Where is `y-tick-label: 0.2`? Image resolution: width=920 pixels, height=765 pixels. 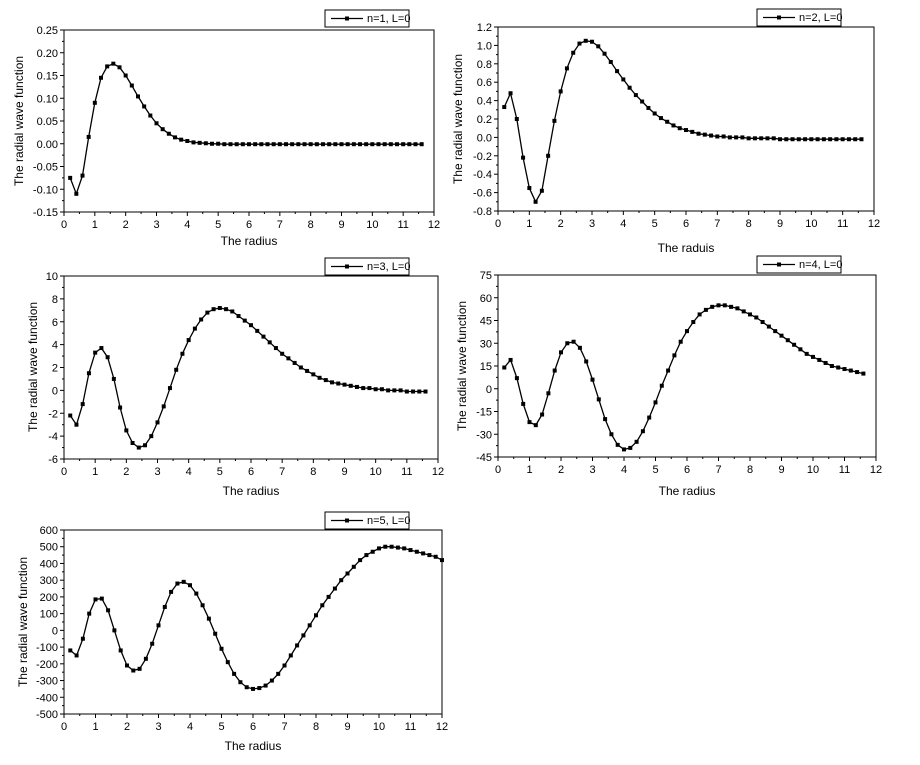
y-tick-label: 0.2 is located at coordinates (484, 120).